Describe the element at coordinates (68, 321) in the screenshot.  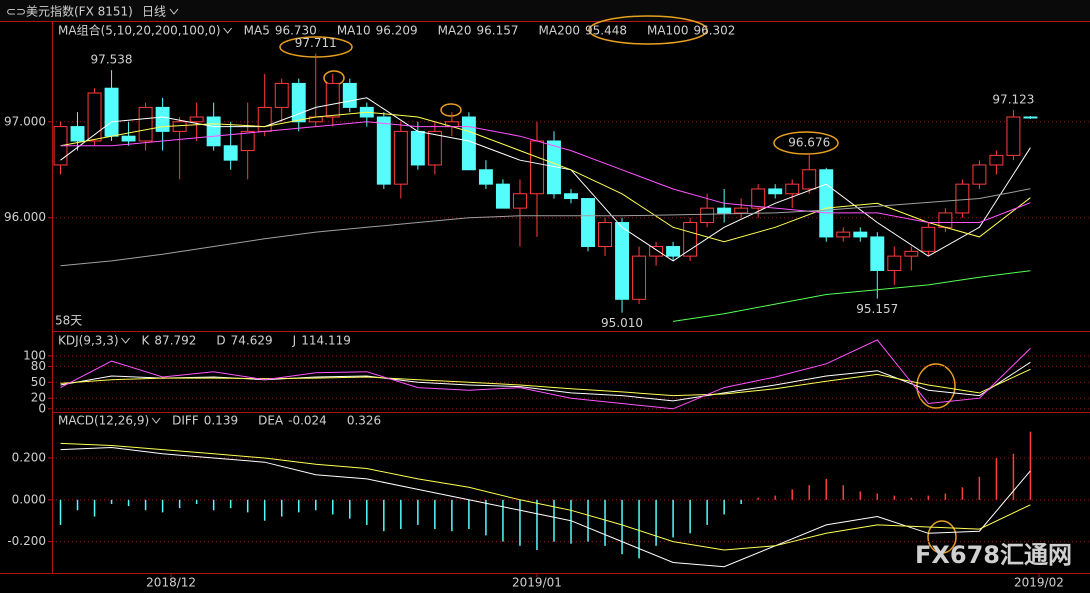
I see `footnote: 58天` at that location.